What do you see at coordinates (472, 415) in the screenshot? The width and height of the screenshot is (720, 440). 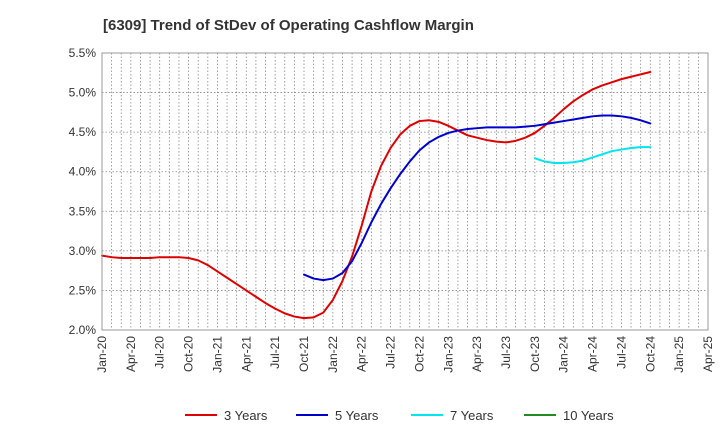 I see `legend-label: 7 Years` at bounding box center [472, 415].